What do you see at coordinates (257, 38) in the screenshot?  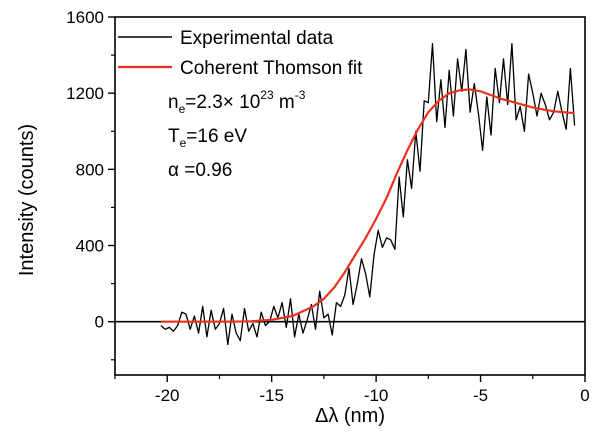 I see `legend-label-experimental: Experimental data` at bounding box center [257, 38].